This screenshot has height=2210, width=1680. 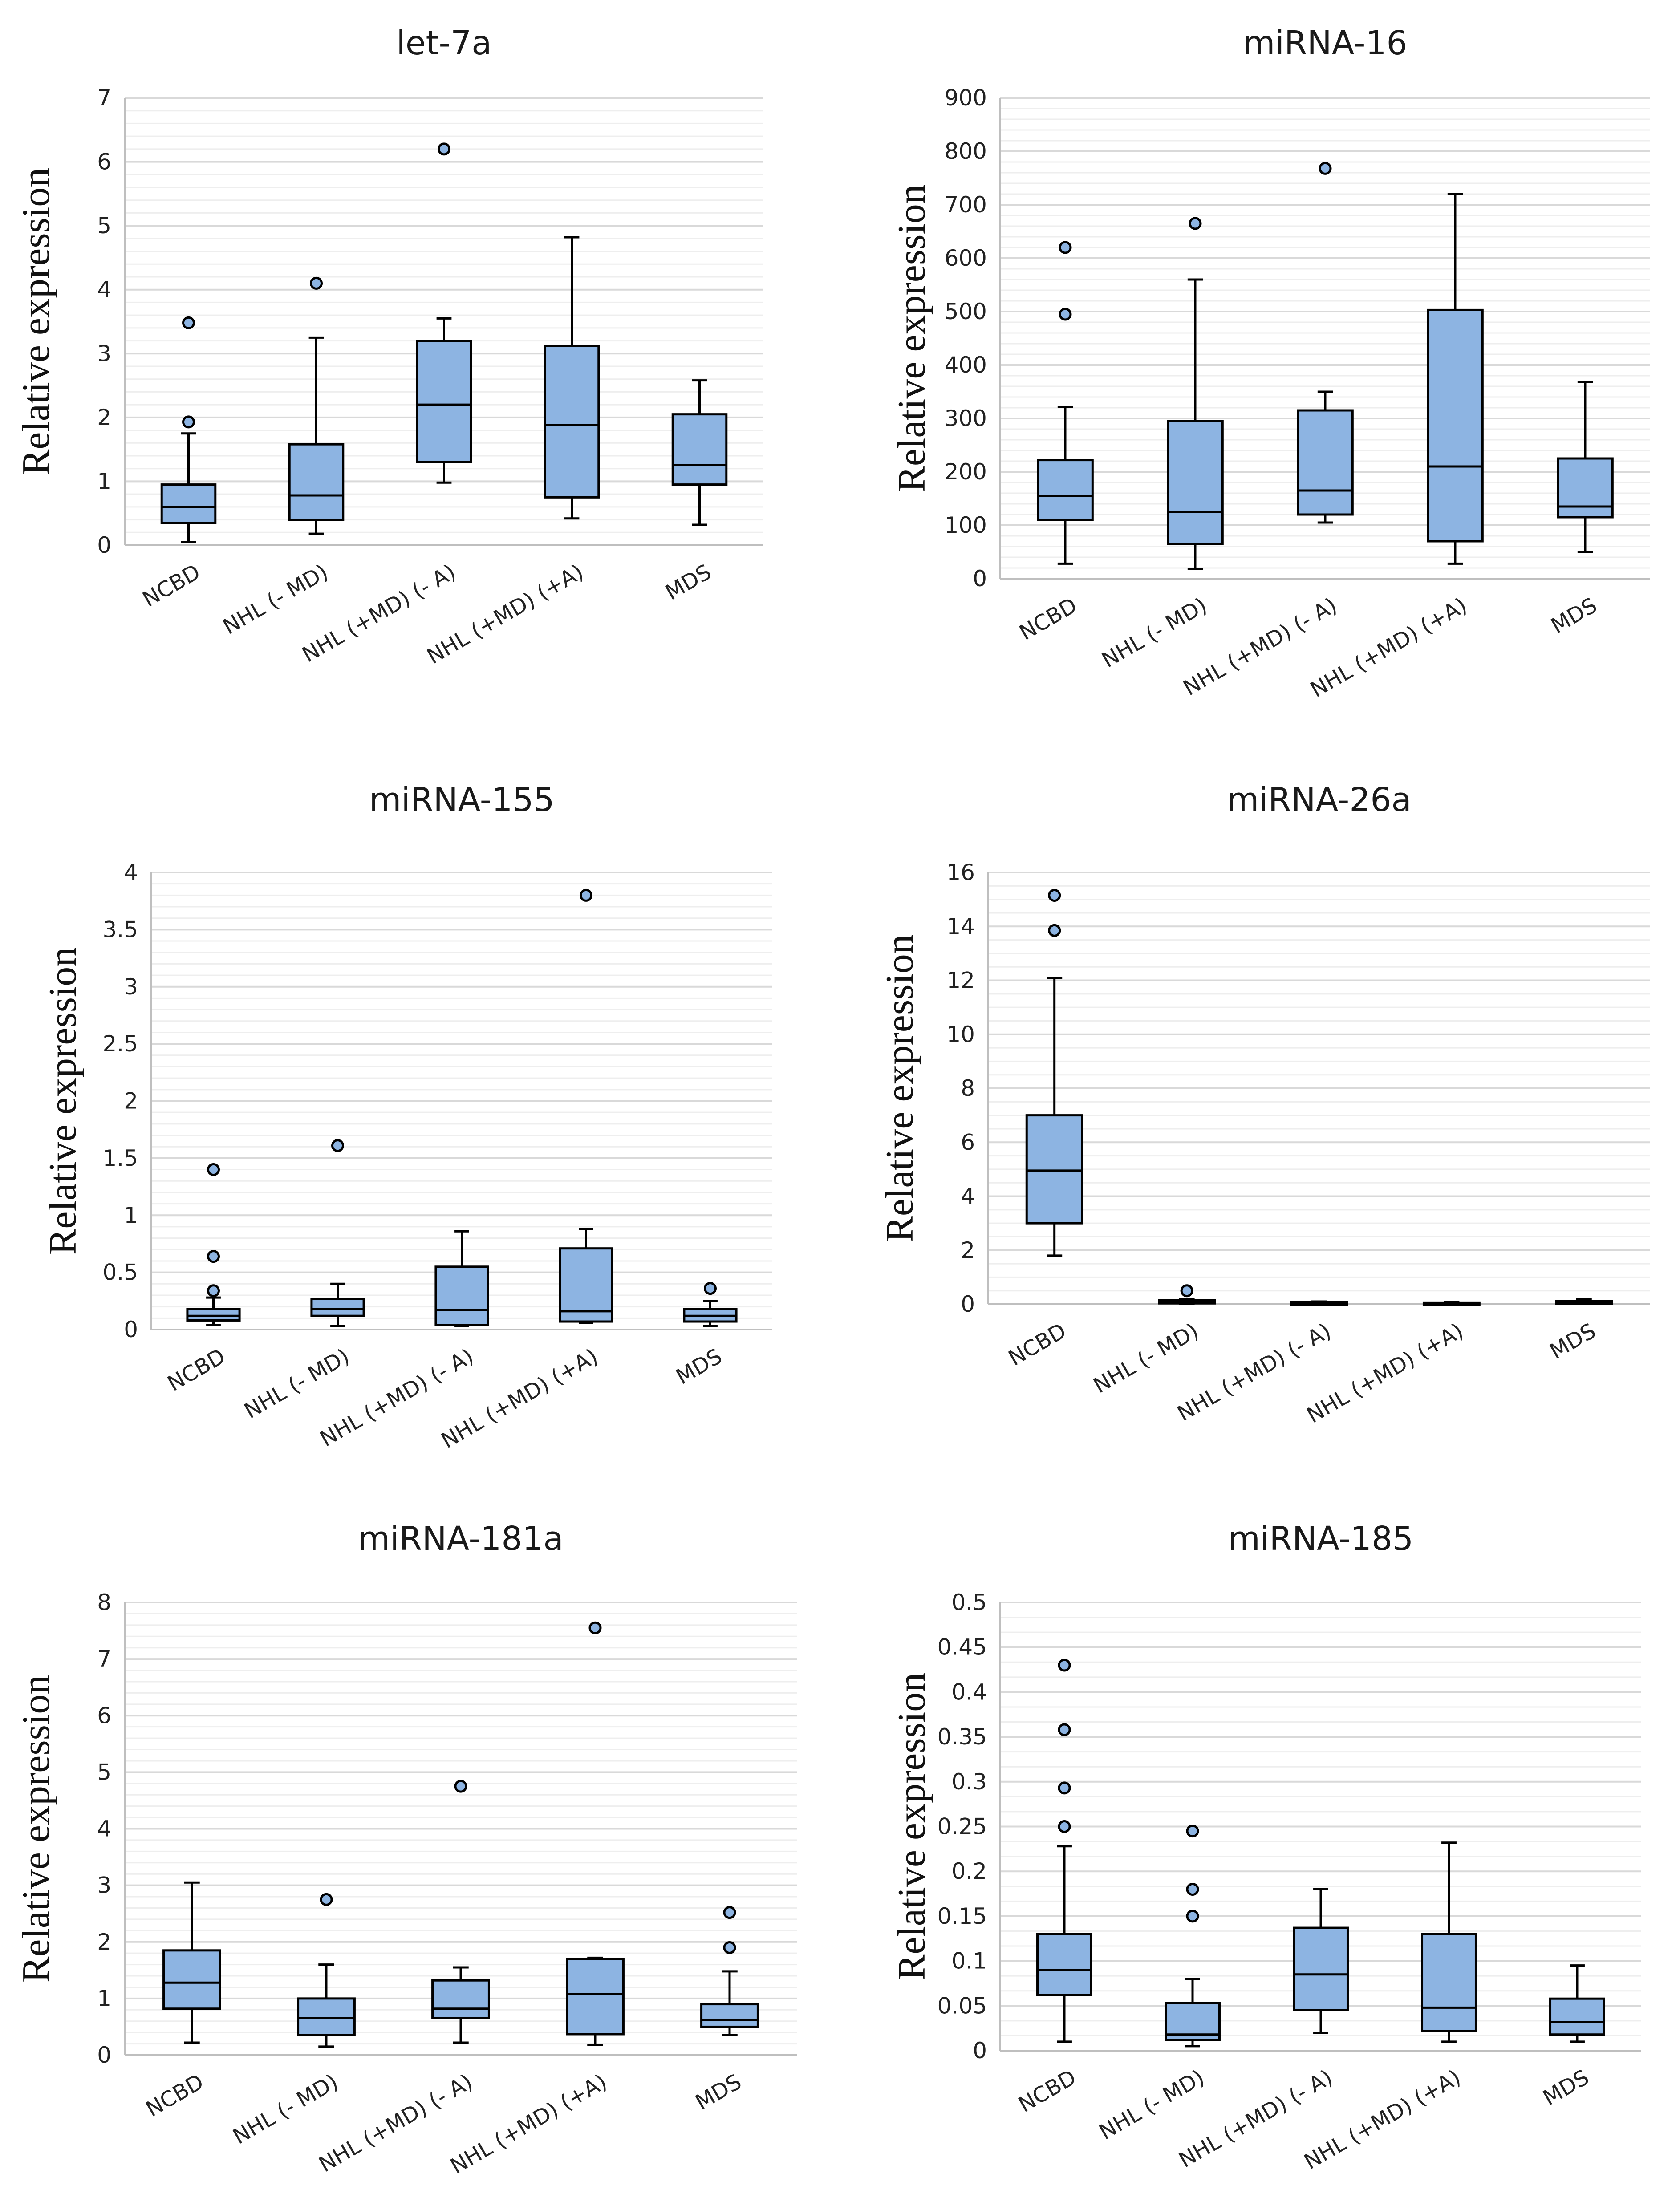 I want to click on y-tick-label: 0.25, so click(x=962, y=1827).